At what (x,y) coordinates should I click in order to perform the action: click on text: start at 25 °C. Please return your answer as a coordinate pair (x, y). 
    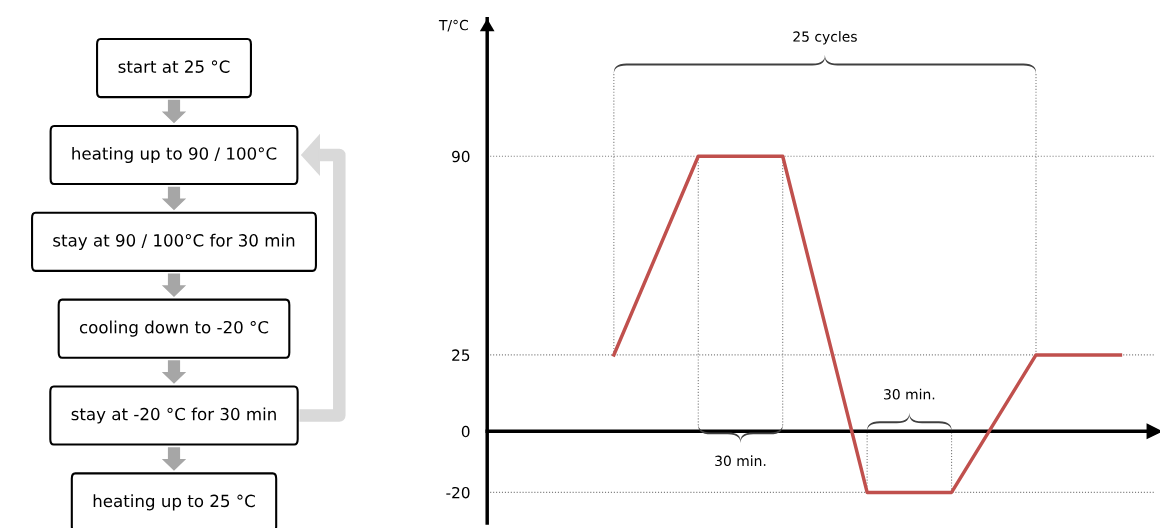
    Looking at the image, I should click on (174, 66).